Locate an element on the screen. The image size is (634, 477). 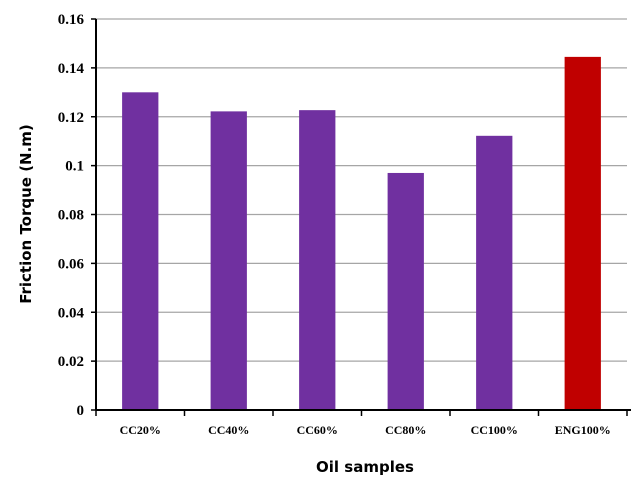
y-tick-label: 0.16 is located at coordinates (71, 20).